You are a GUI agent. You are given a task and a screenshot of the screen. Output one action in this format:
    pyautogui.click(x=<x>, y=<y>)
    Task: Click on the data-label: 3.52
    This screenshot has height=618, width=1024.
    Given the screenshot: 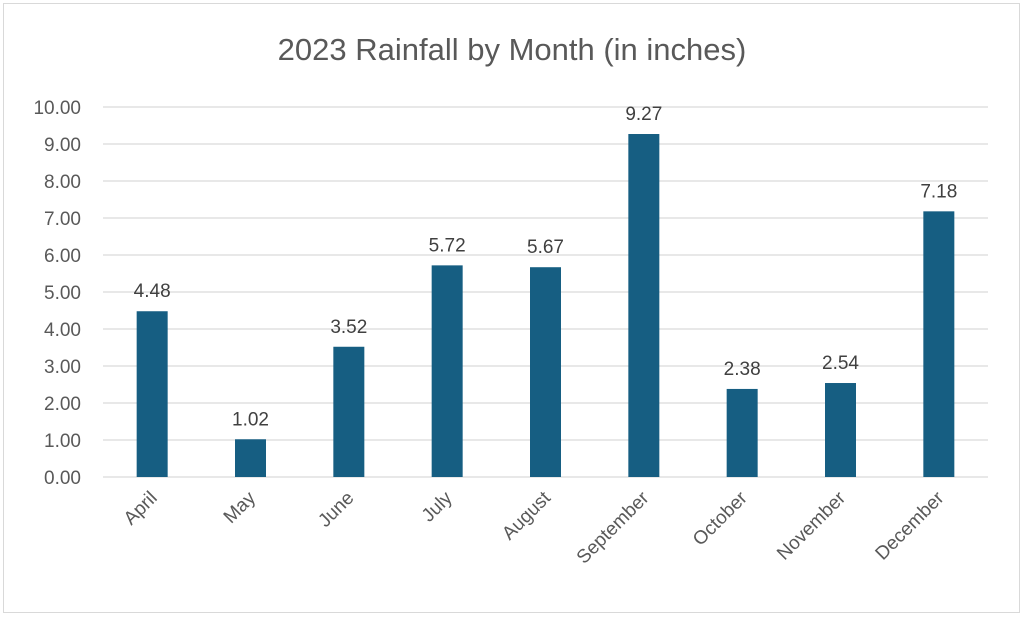 What is the action you would take?
    pyautogui.click(x=348, y=327)
    